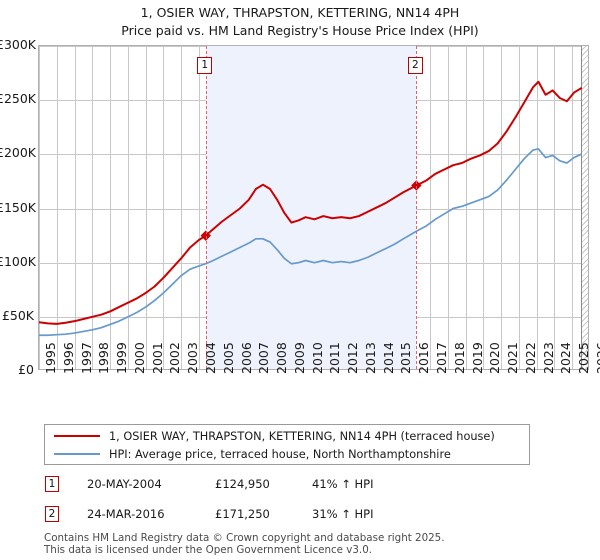 Image resolution: width=600 pixels, height=560 pixels. Describe the element at coordinates (343, 514) in the screenshot. I see `transaction-hpi-delta-2: 31% ↑ HPI` at that location.